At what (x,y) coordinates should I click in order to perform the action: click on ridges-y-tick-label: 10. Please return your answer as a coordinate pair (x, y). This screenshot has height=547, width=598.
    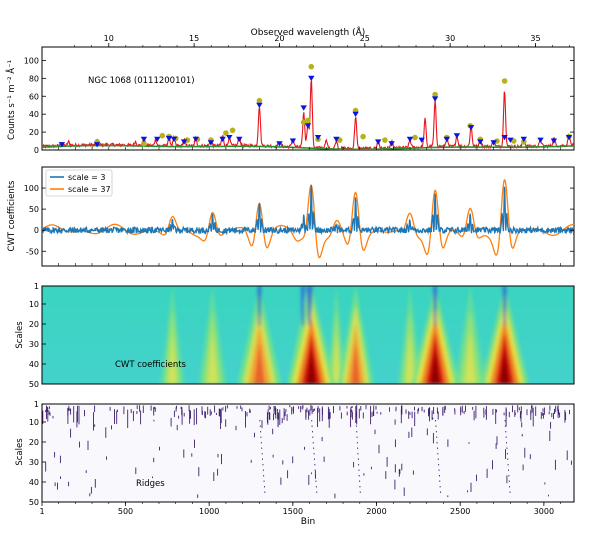
    Looking at the image, I should click on (34, 422).